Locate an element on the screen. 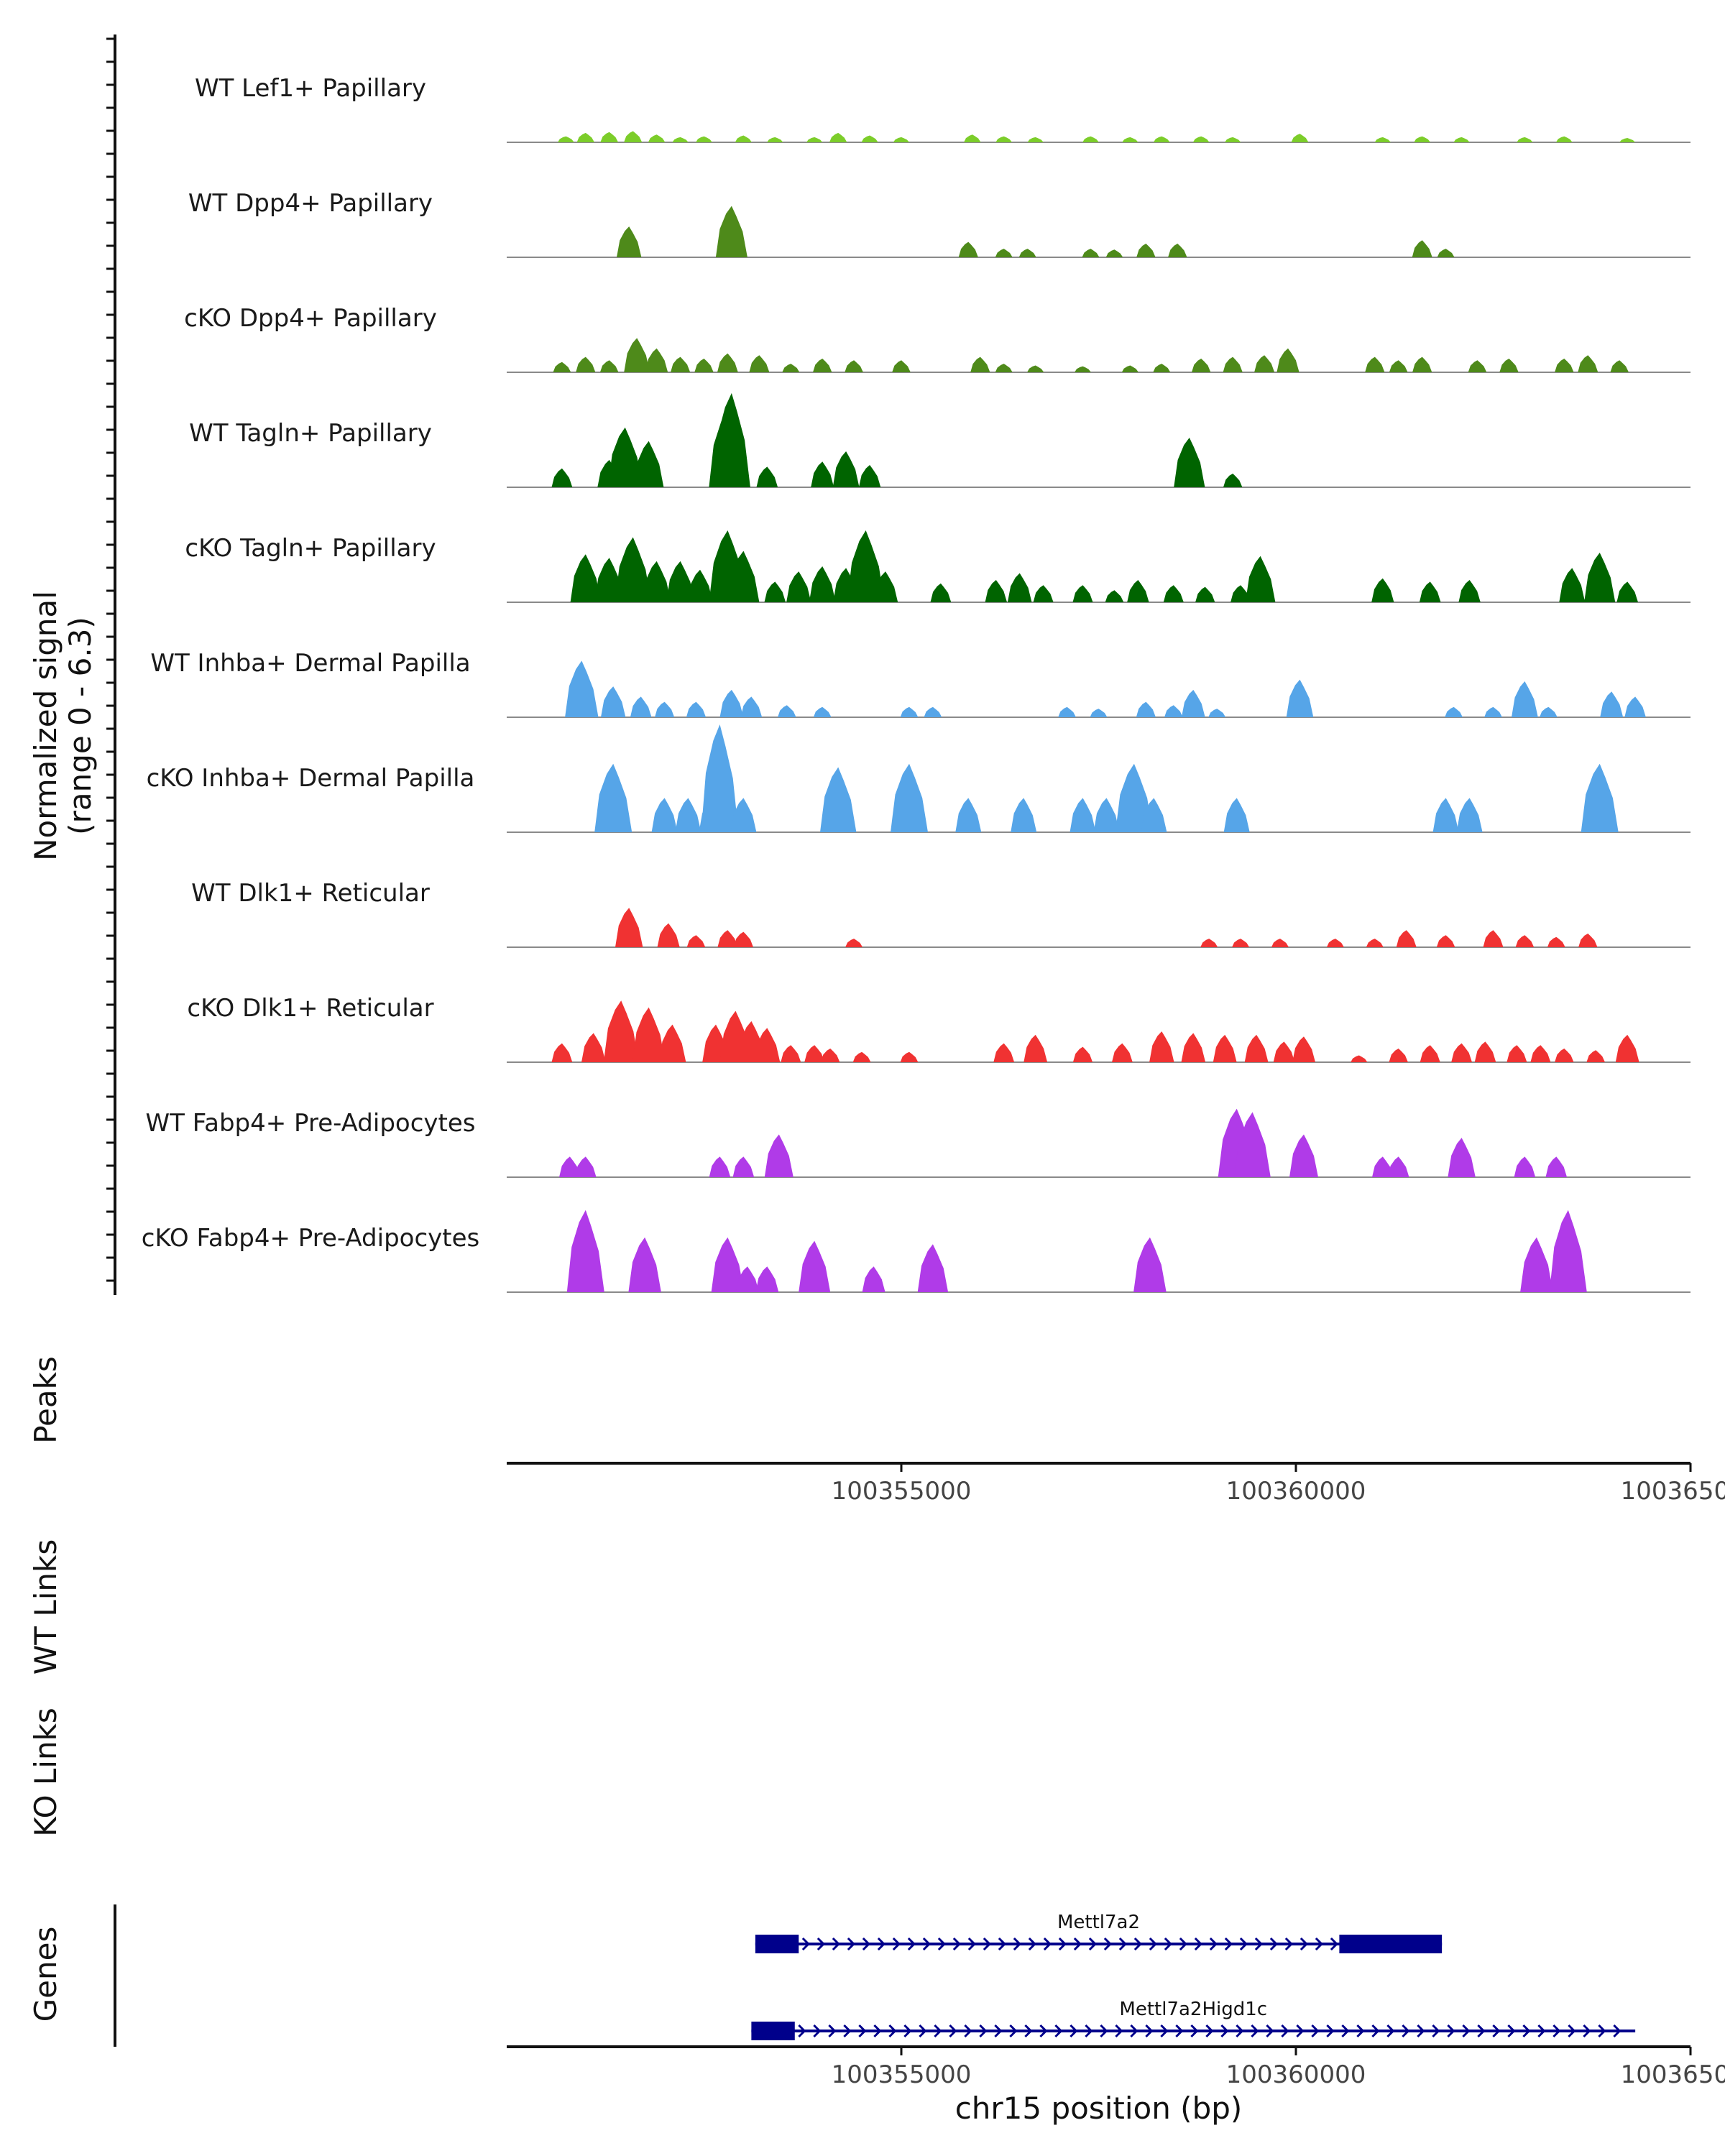  x-axis-genes: 100355000 100360000 100365000 is located at coordinates (1116, 2067).